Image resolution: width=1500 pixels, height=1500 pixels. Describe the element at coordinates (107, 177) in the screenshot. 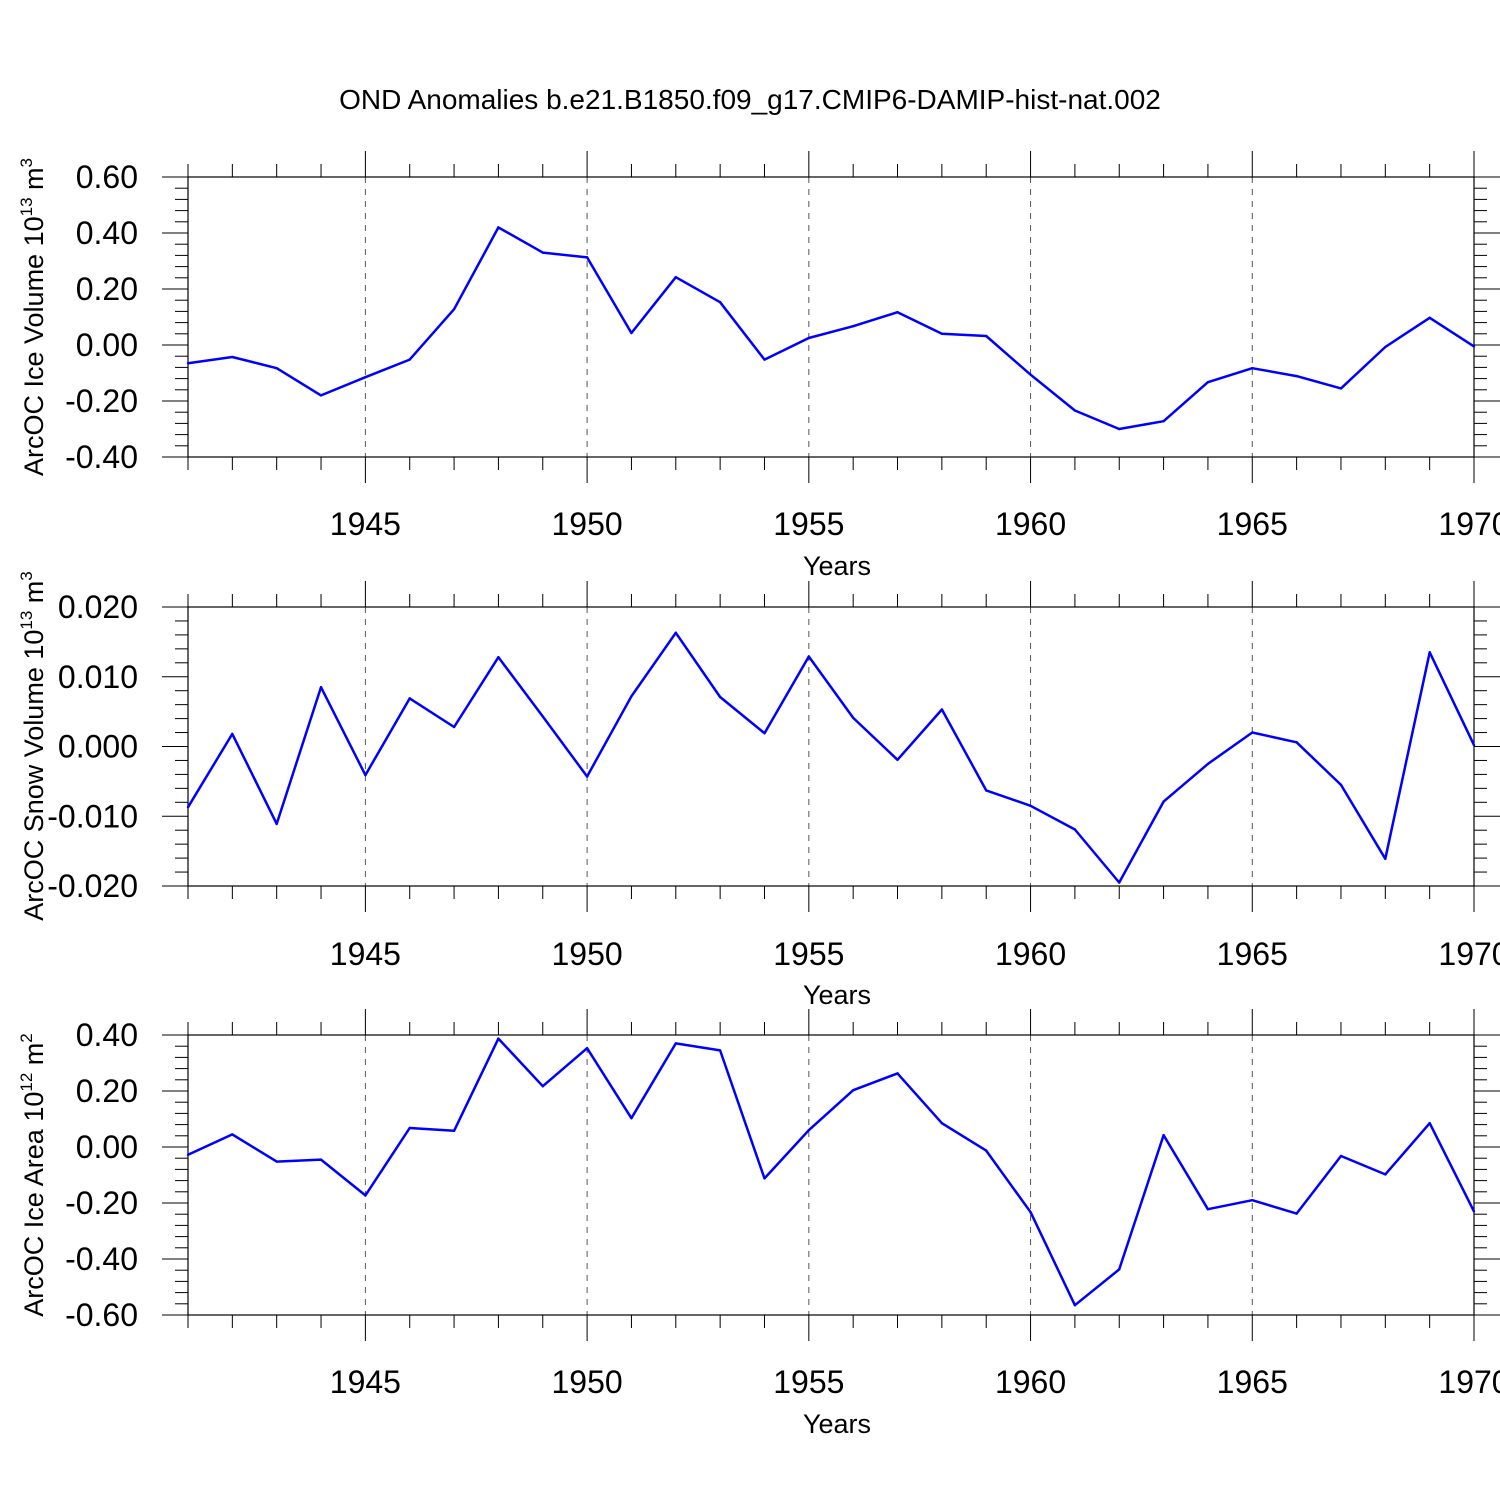

I see `y-tick-label: 0.60` at that location.